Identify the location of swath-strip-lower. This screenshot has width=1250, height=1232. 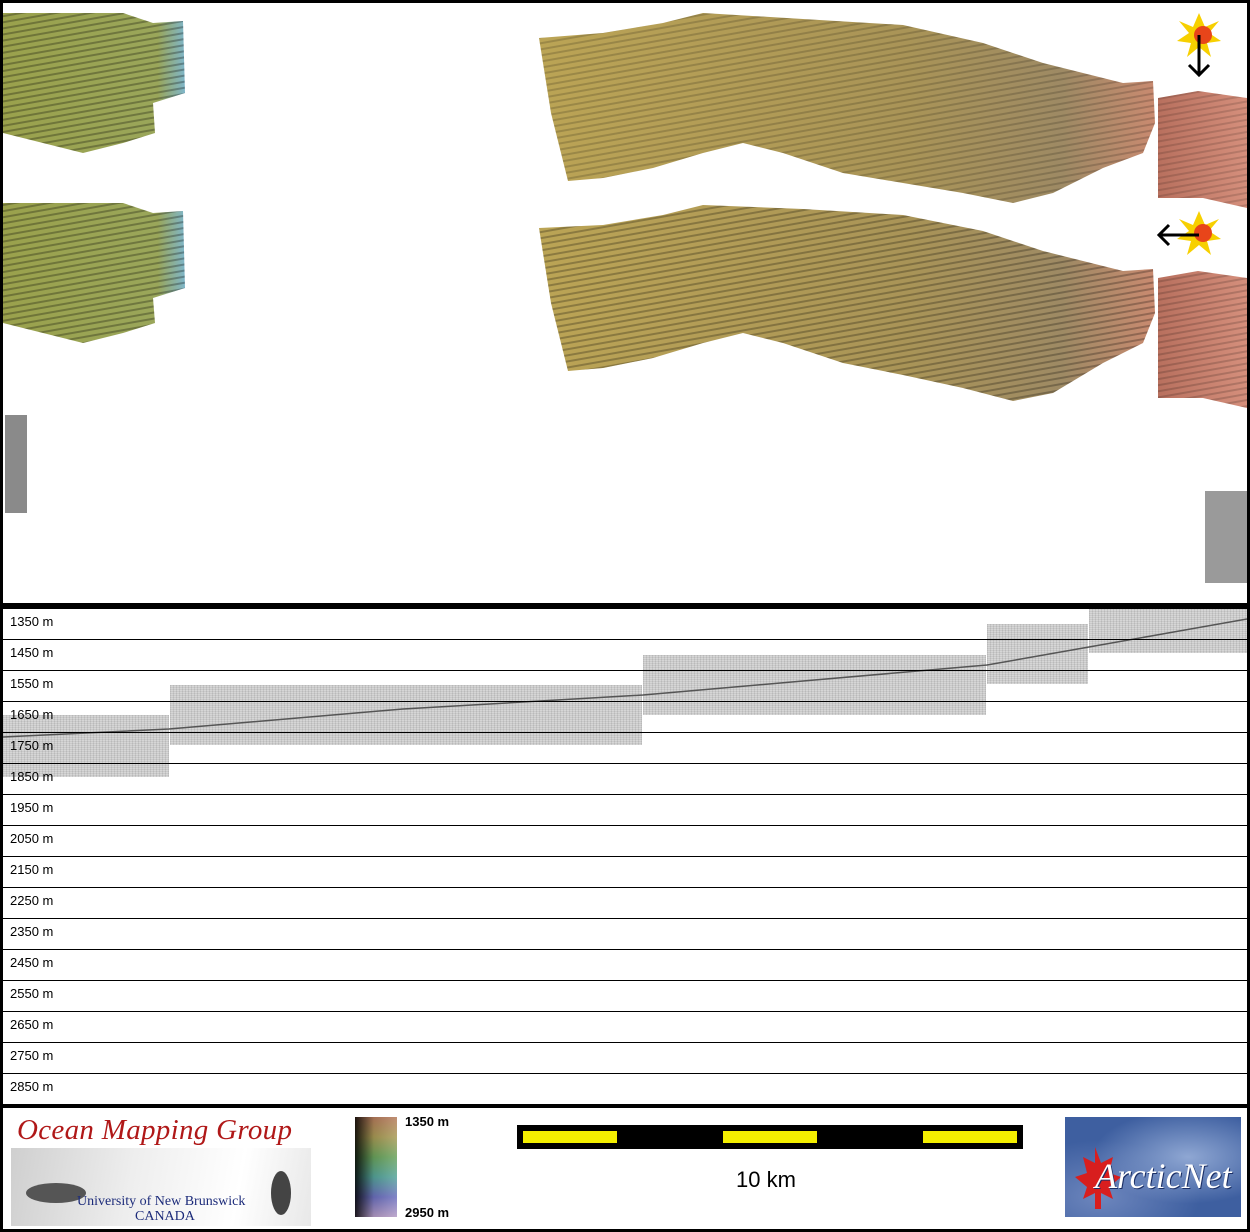
(893, 306).